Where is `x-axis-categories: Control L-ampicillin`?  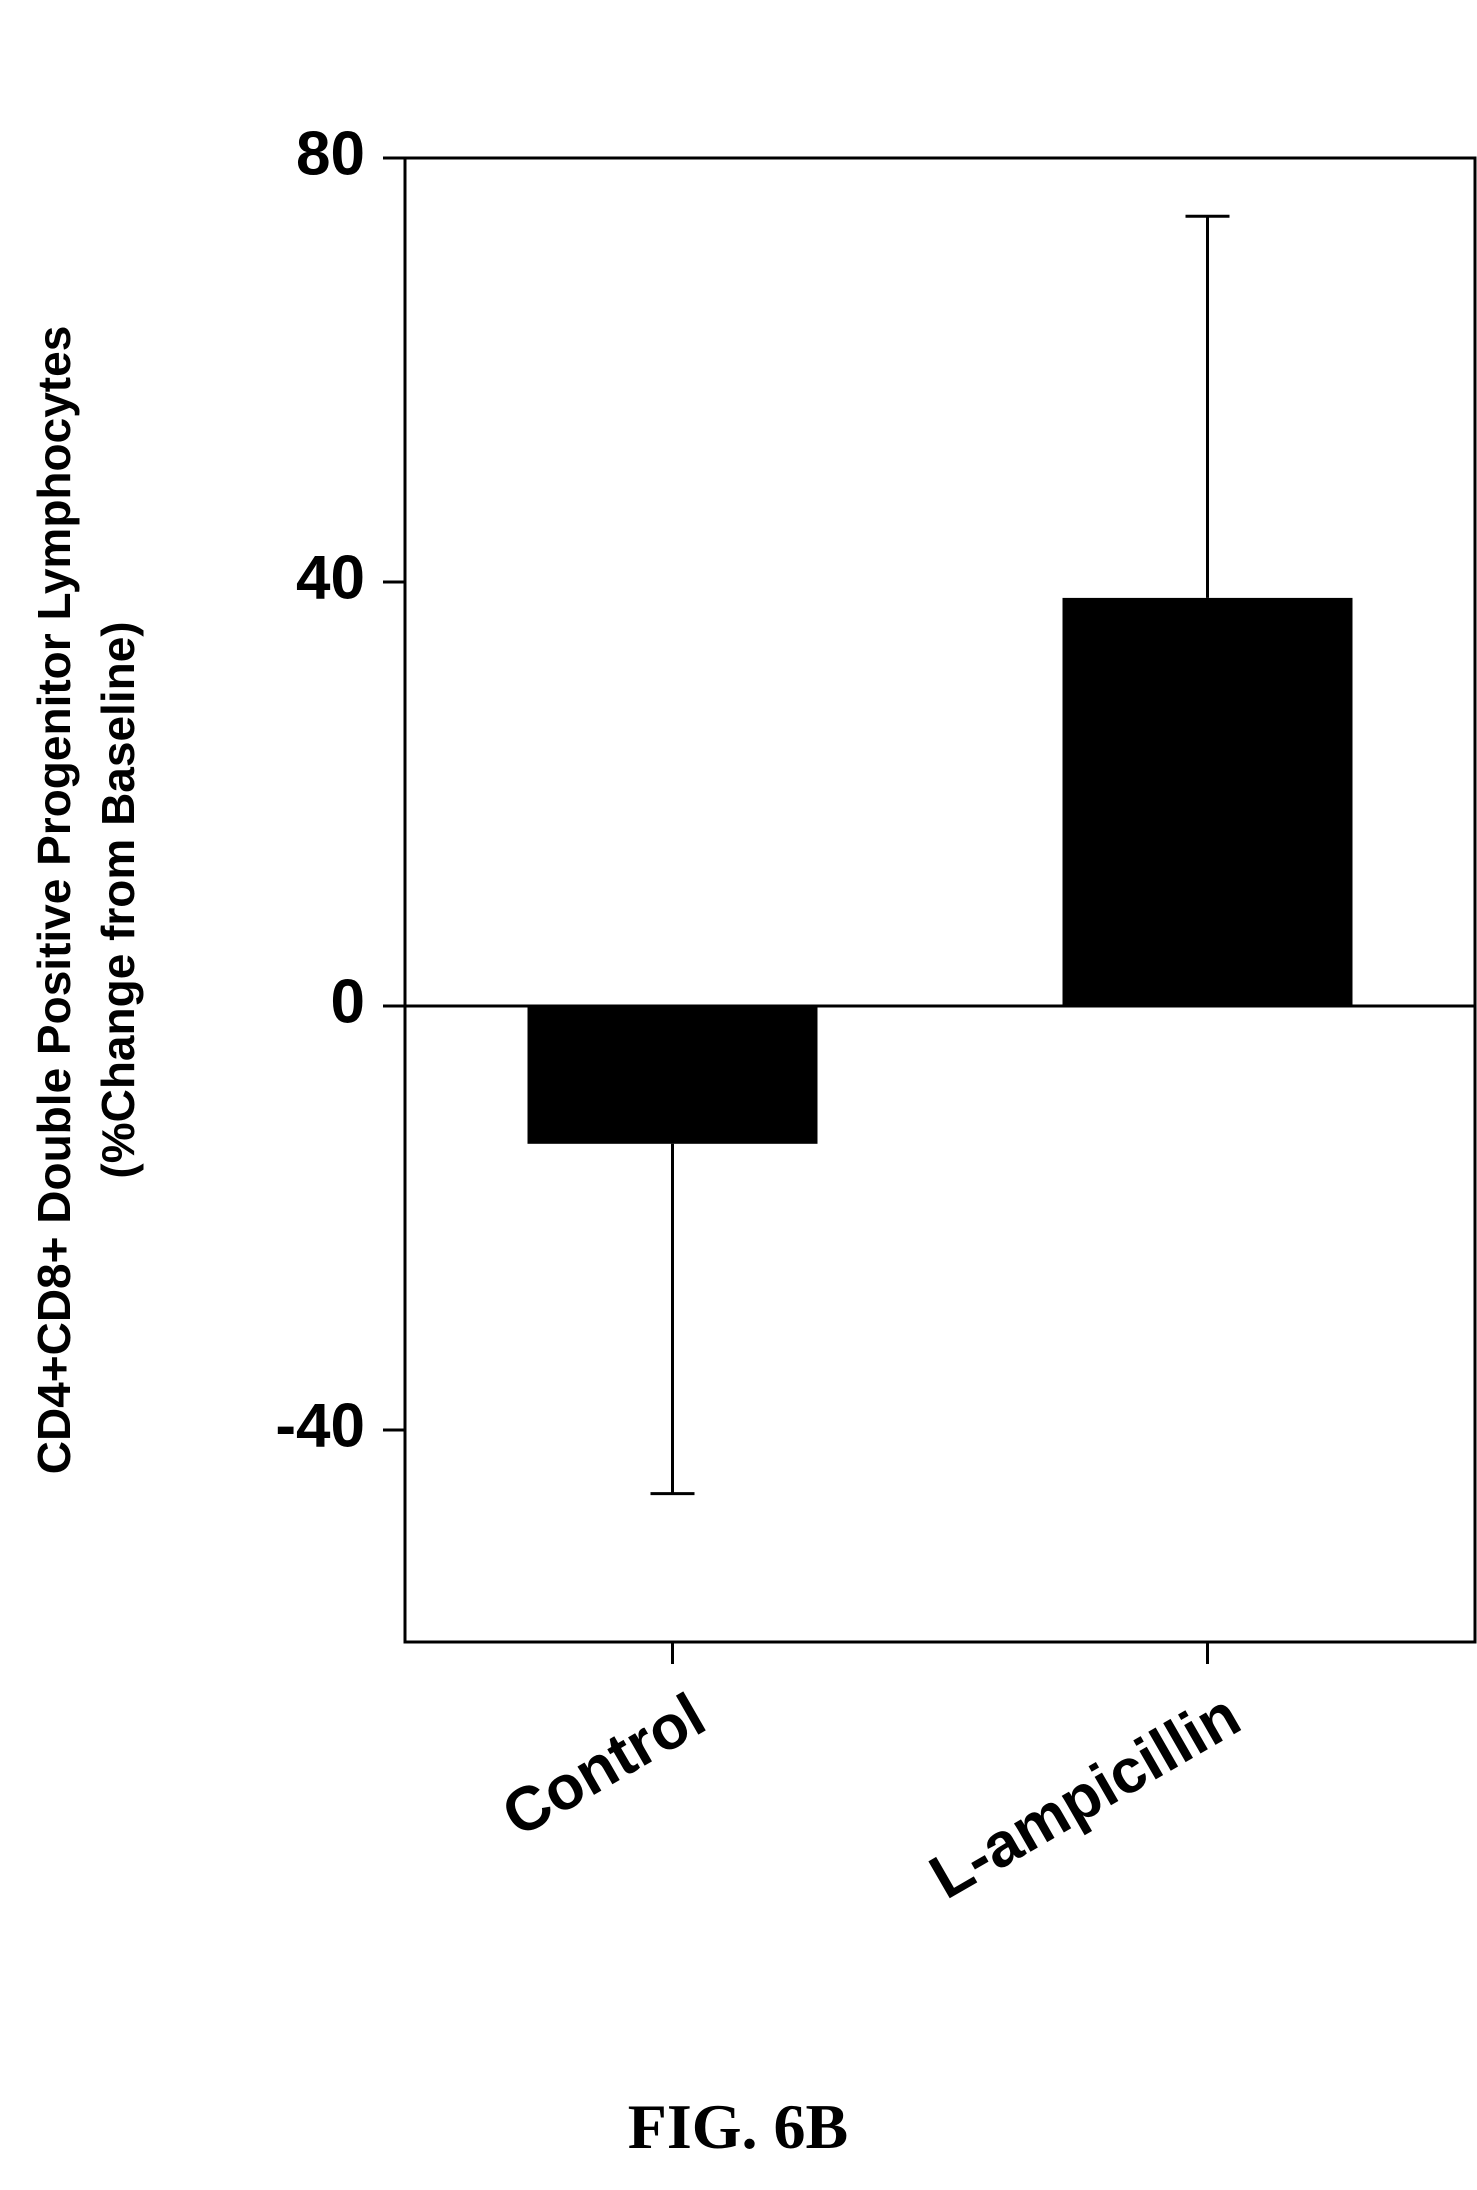
x-axis-categories: Control L-ampicillin is located at coordinates (871, 1777).